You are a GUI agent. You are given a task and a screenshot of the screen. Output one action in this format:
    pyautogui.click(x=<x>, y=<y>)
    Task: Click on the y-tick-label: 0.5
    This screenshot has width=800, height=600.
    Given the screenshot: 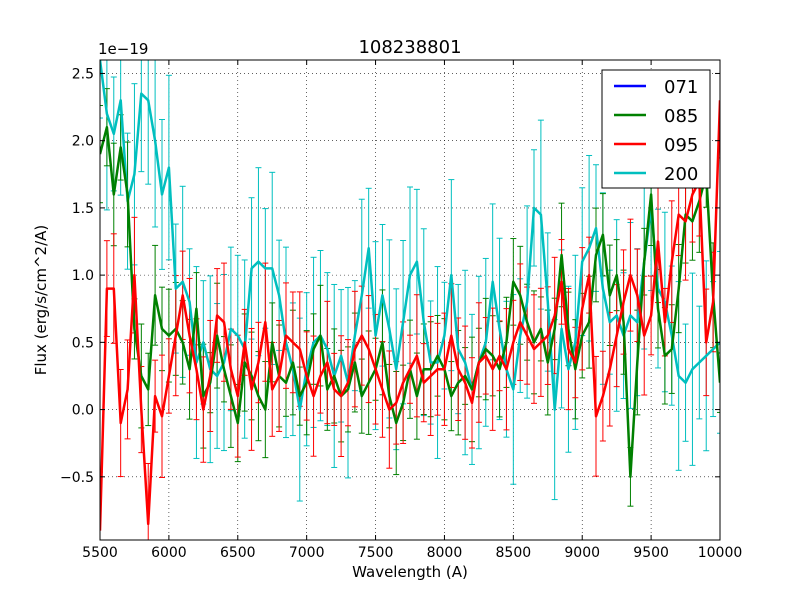 What is the action you would take?
    pyautogui.click(x=83, y=343)
    